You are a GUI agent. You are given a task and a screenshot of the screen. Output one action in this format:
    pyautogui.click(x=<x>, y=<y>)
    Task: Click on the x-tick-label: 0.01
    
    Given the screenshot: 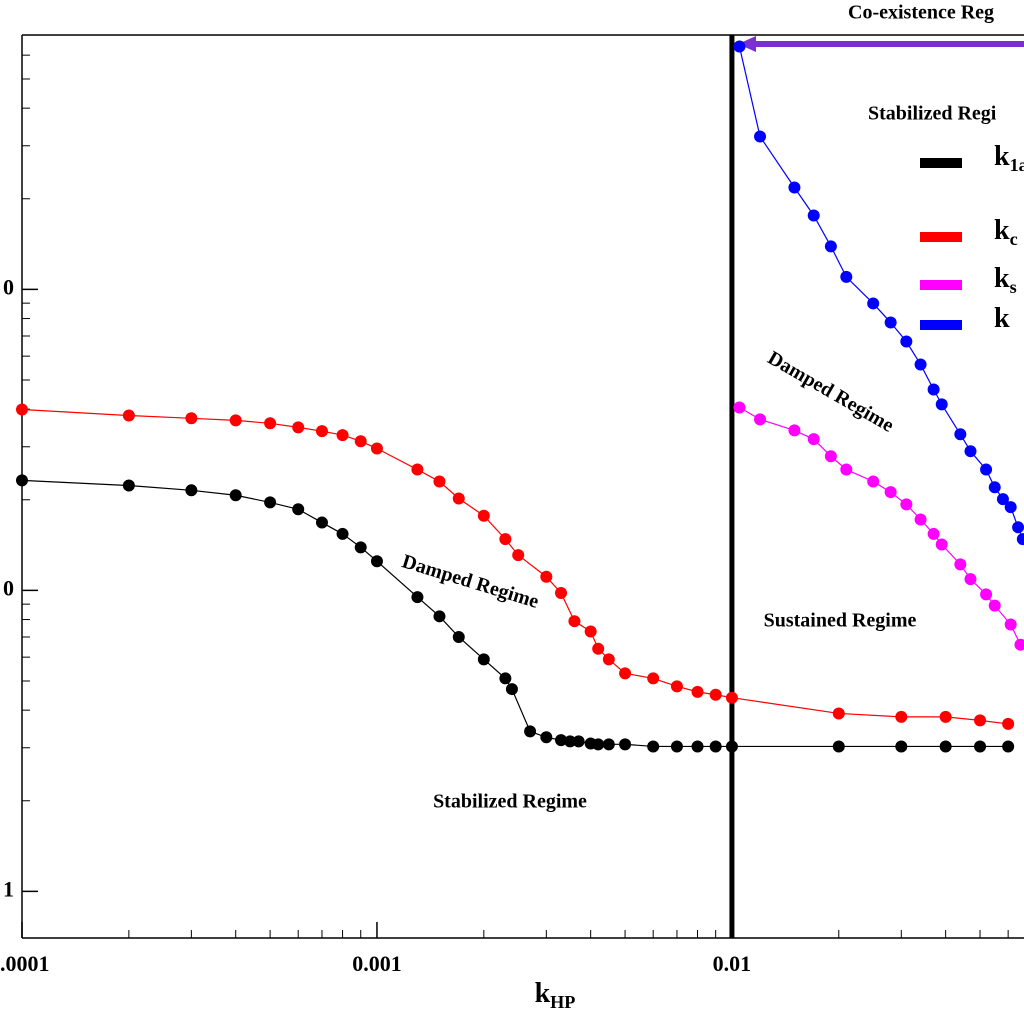 What is the action you would take?
    pyautogui.click(x=732, y=963)
    